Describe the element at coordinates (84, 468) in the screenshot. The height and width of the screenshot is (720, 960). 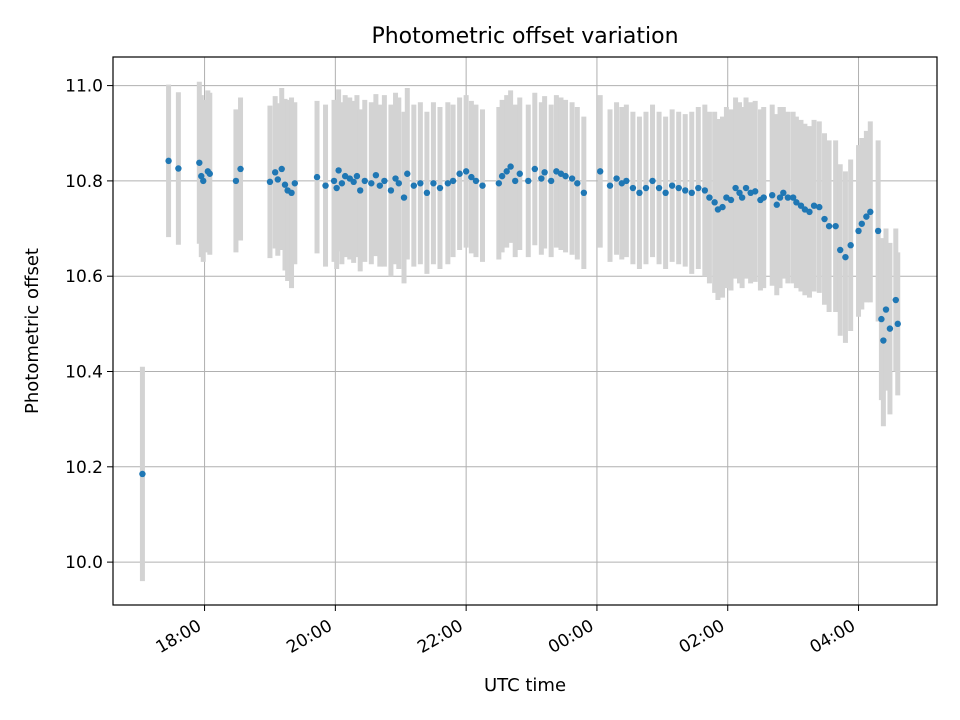
I see `y-tick-label: 10.2` at that location.